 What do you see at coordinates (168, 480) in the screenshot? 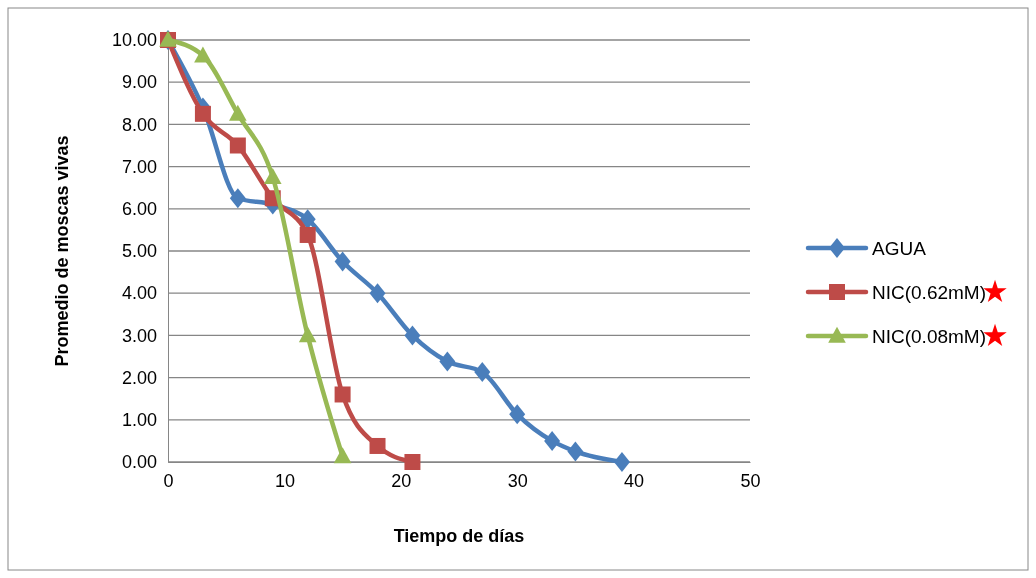
I see `x-tick-label: 0` at bounding box center [168, 480].